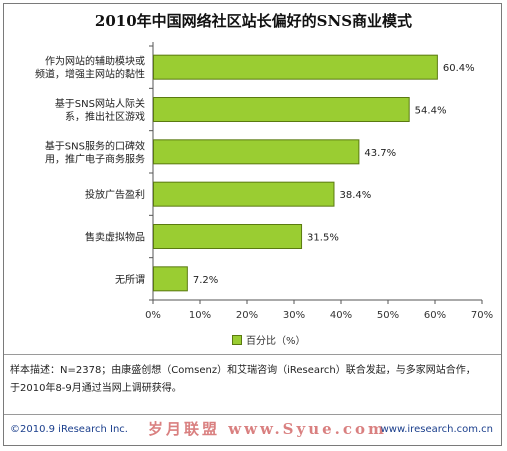 Image resolution: width=507 pixels, height=451 pixels. What do you see at coordinates (341, 315) in the screenshot?
I see `x-tick-label: 40%` at bounding box center [341, 315].